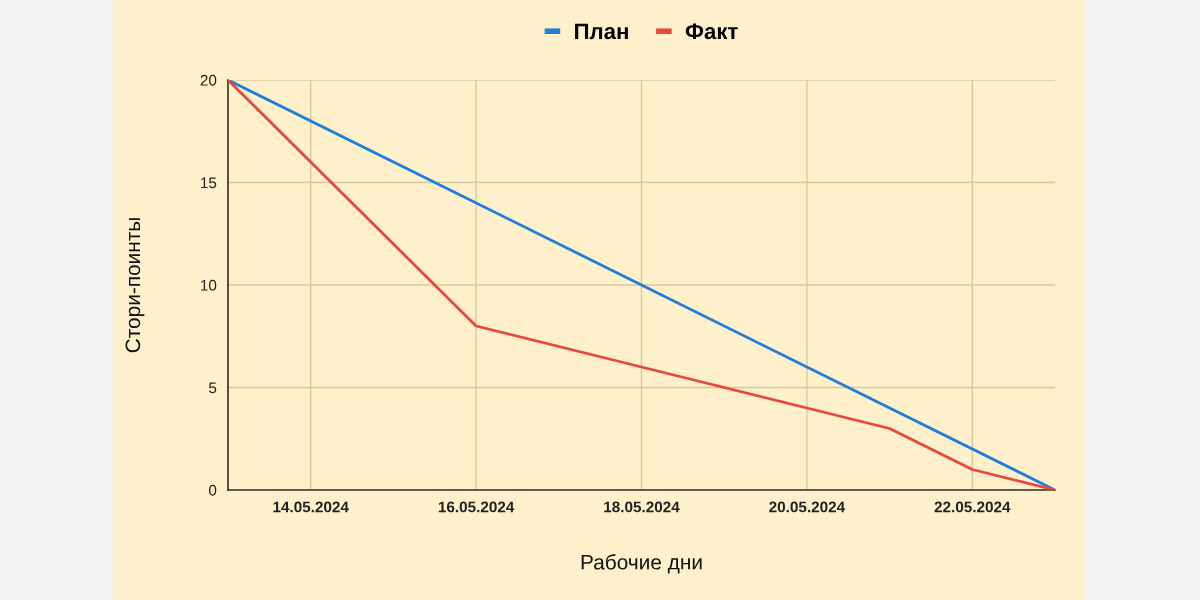 Image resolution: width=1200 pixels, height=600 pixels. What do you see at coordinates (212, 490) in the screenshot?
I see `y-tick-label: 0` at bounding box center [212, 490].